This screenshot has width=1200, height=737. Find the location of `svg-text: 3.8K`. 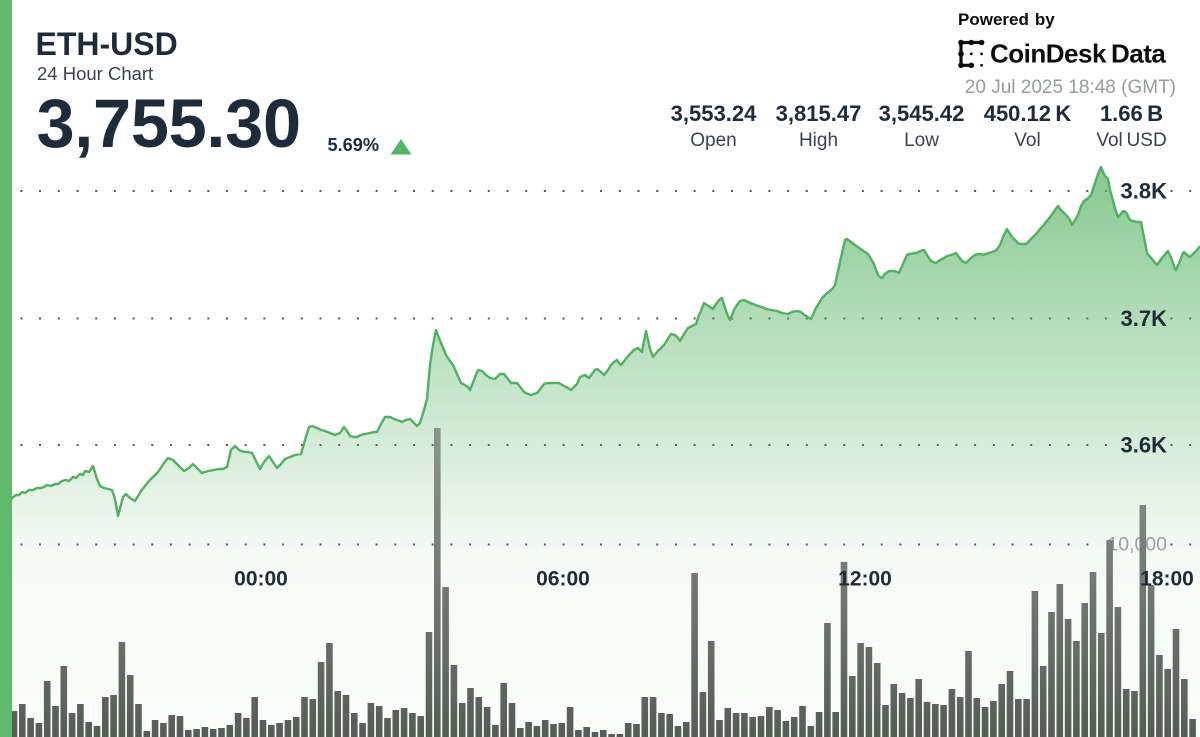

svg-text: 3.8K is located at coordinates (1144, 191).